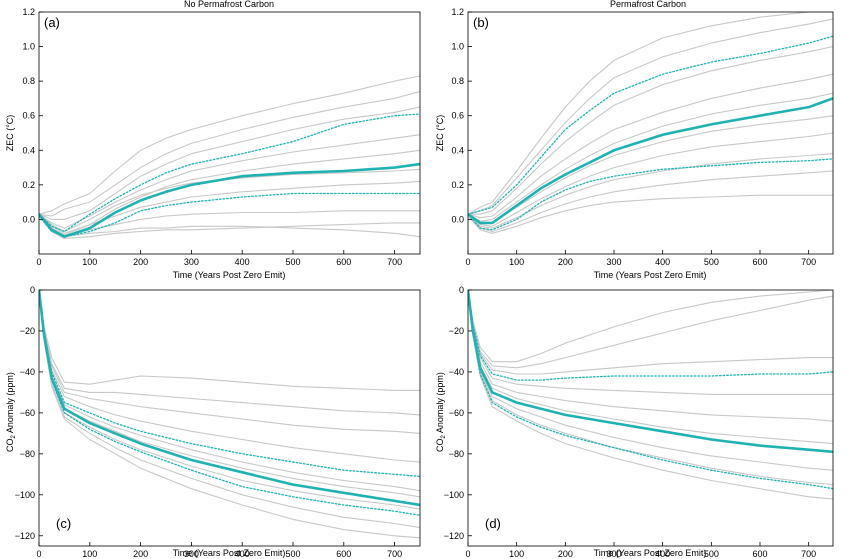  I want to click on panel-b-y-tick-label: 1.0, so click(457, 47).